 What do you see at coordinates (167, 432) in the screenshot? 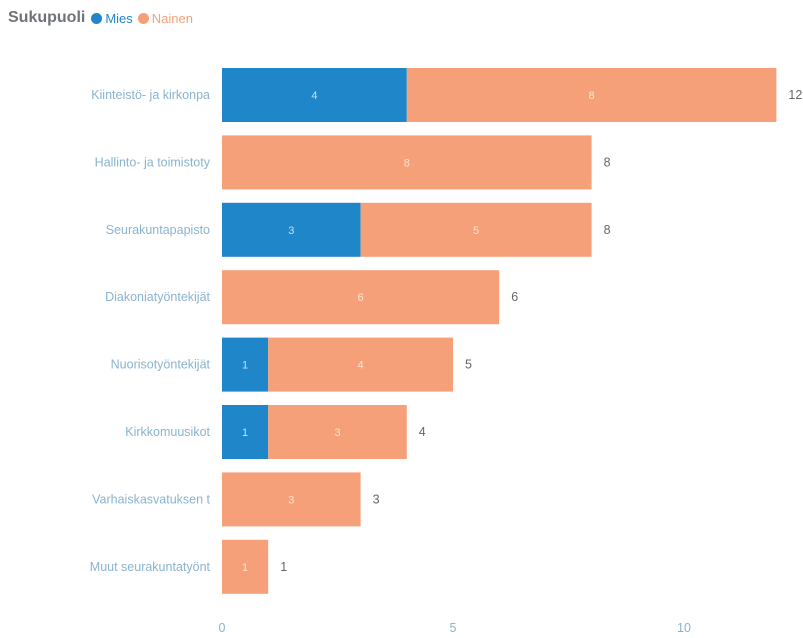
I see `category-label: Kirkkomuusikot` at bounding box center [167, 432].